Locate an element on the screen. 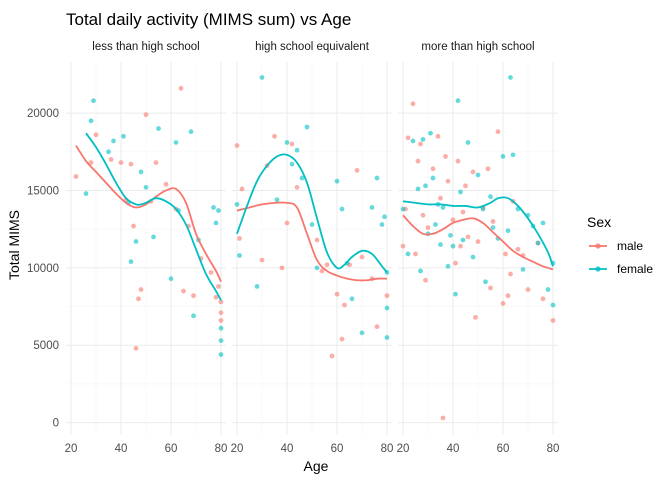  legend-label-female: female is located at coordinates (635, 269).